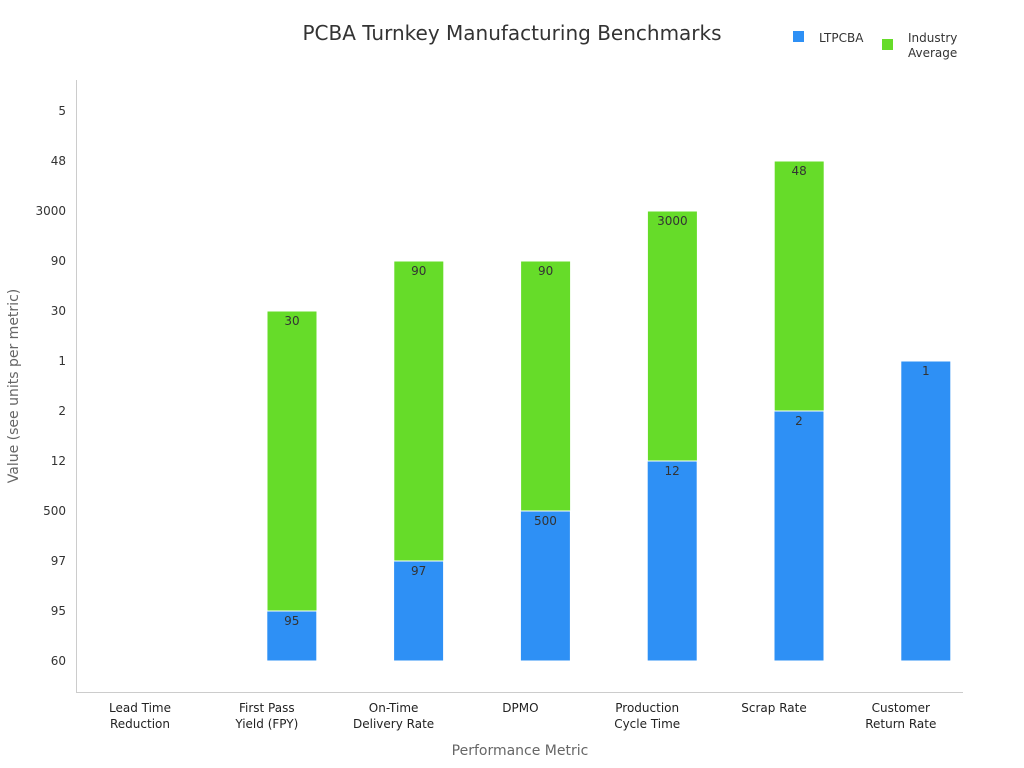 Image resolution: width=1024 pixels, height=768 pixels. Describe the element at coordinates (393, 724) in the screenshot. I see `x-tick-label-line: Delivery Rate` at that location.